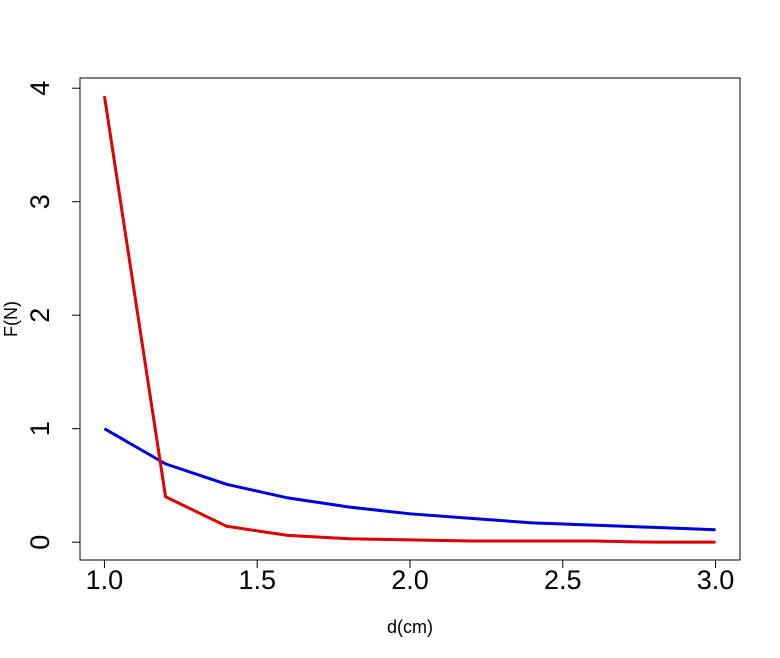  Describe the element at coordinates (563, 580) in the screenshot. I see `x-tick-label: 2.5` at that location.